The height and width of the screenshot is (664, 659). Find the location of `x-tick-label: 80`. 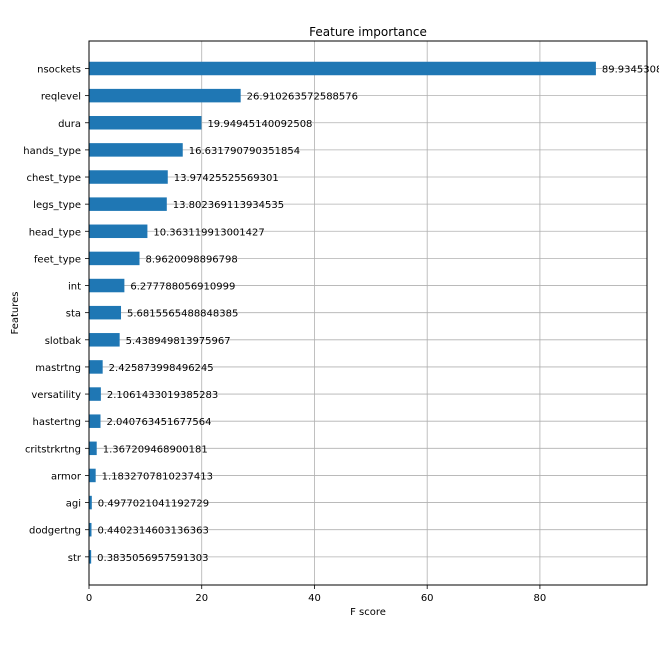

x-tick-label: 80 is located at coordinates (540, 598).